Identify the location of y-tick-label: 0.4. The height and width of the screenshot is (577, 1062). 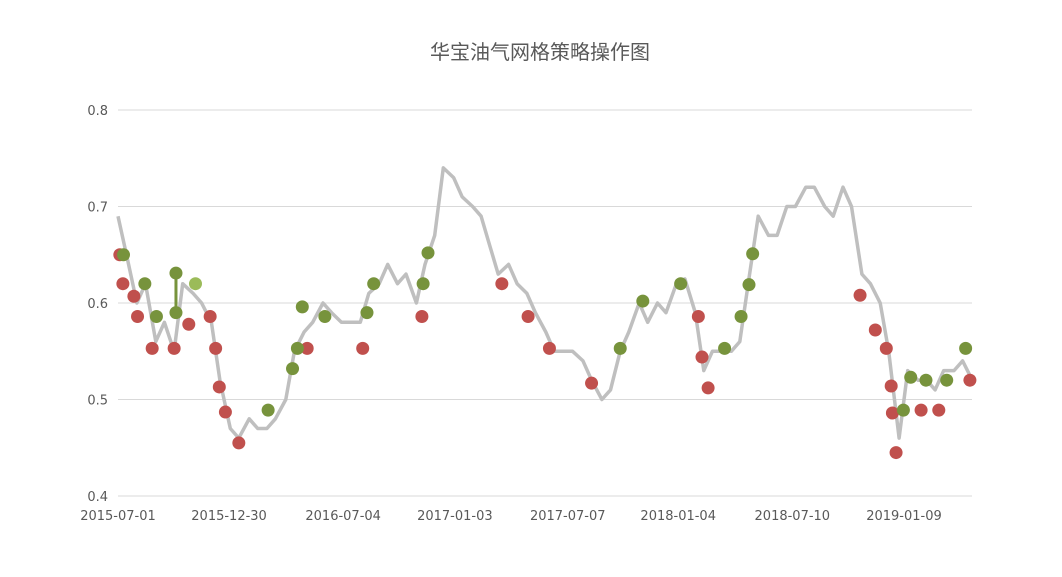
(97, 497).